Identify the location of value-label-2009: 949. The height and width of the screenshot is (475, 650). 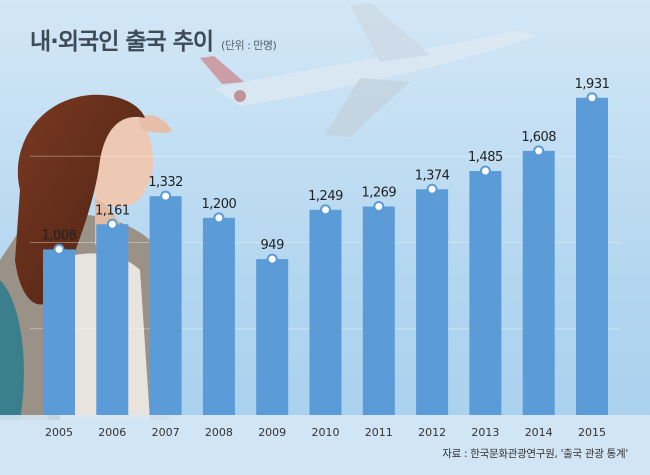
(273, 245).